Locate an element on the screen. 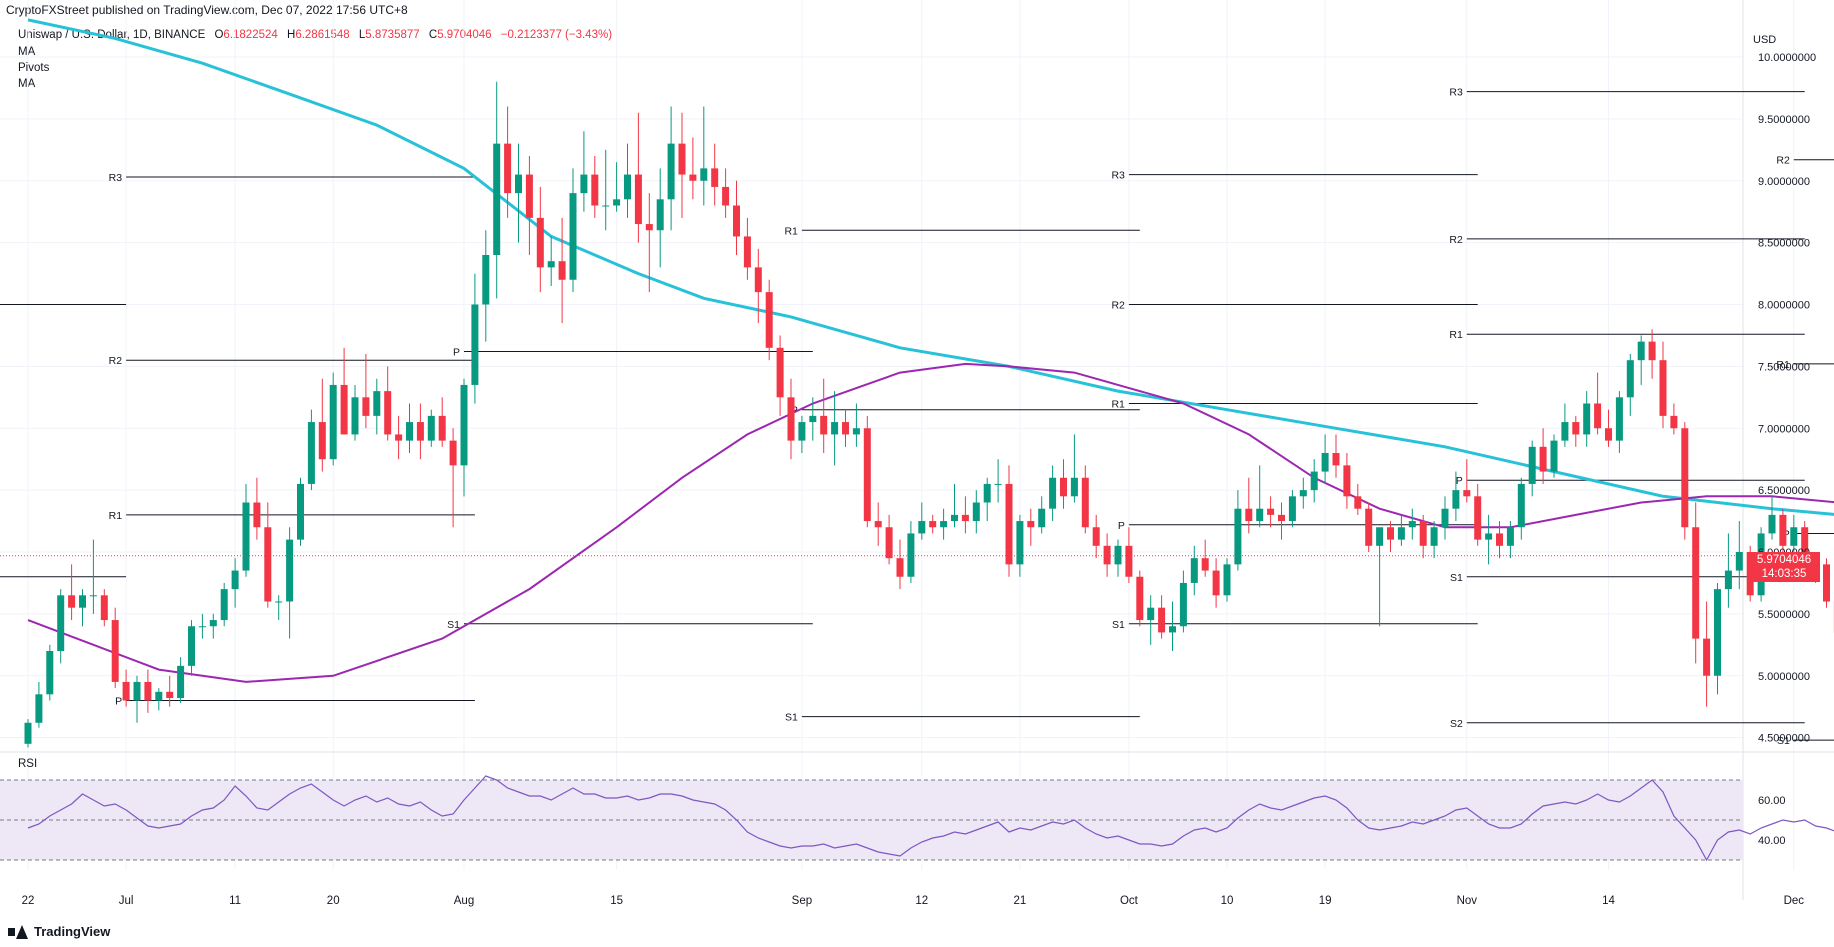 The image size is (1834, 947). indicator-ma-long: MA is located at coordinates (27, 52).